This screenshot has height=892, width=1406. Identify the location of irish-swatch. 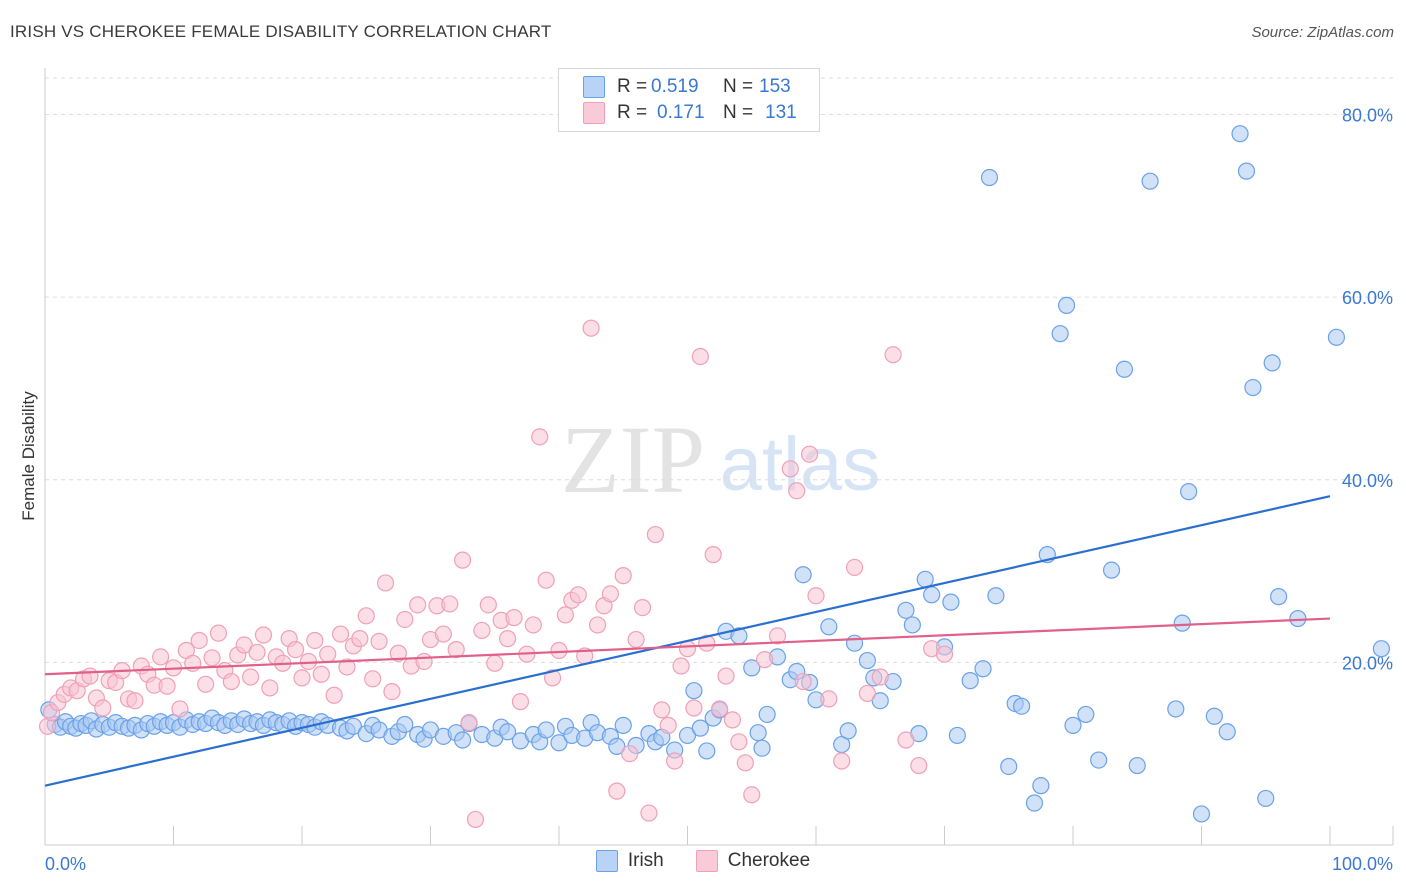
(594, 87).